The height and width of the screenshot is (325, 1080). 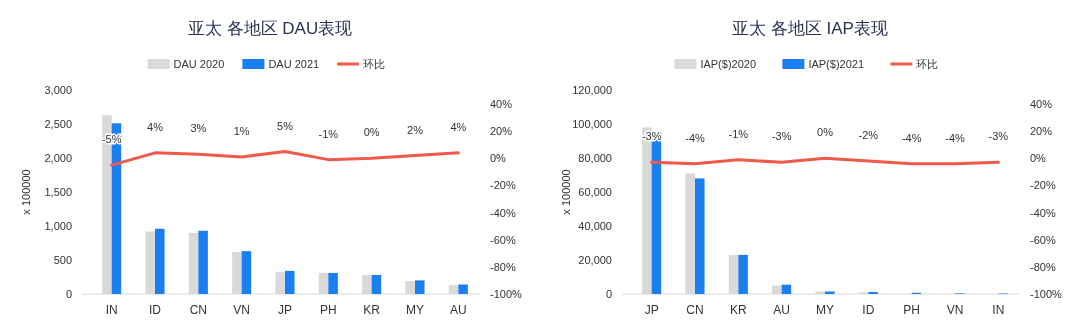 What do you see at coordinates (199, 64) in the screenshot?
I see `legend-label: DAU 2020` at bounding box center [199, 64].